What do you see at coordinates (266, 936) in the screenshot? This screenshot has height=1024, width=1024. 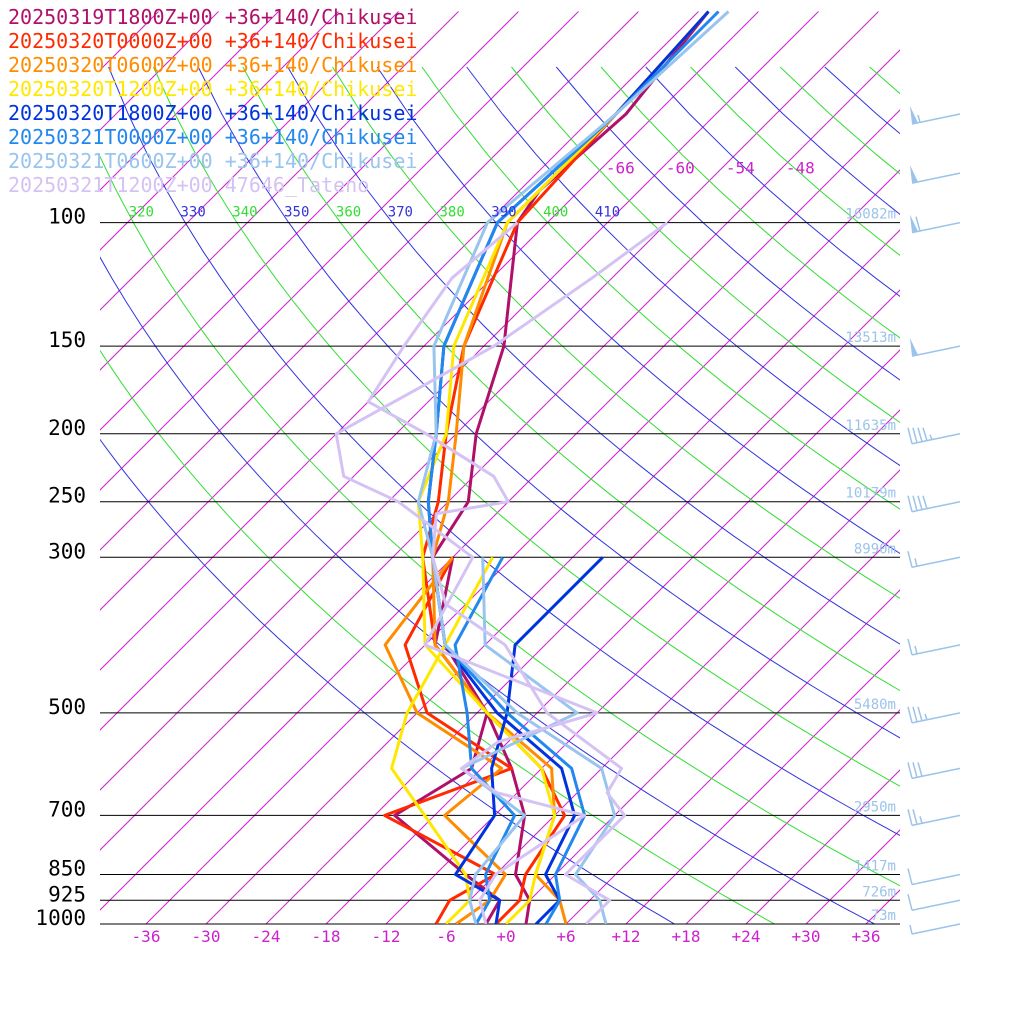 I see `x-tick-label: -24` at bounding box center [266, 936].